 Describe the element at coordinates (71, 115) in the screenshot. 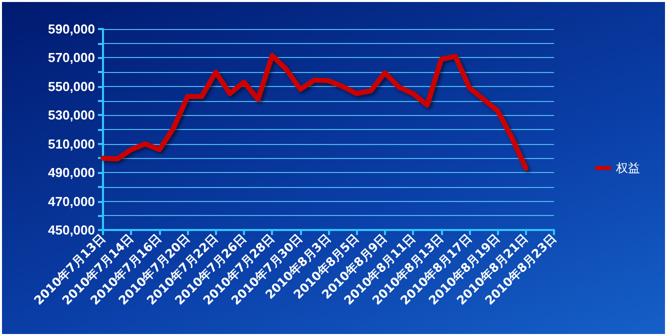

I see `y-tick-label: 530,000` at that location.